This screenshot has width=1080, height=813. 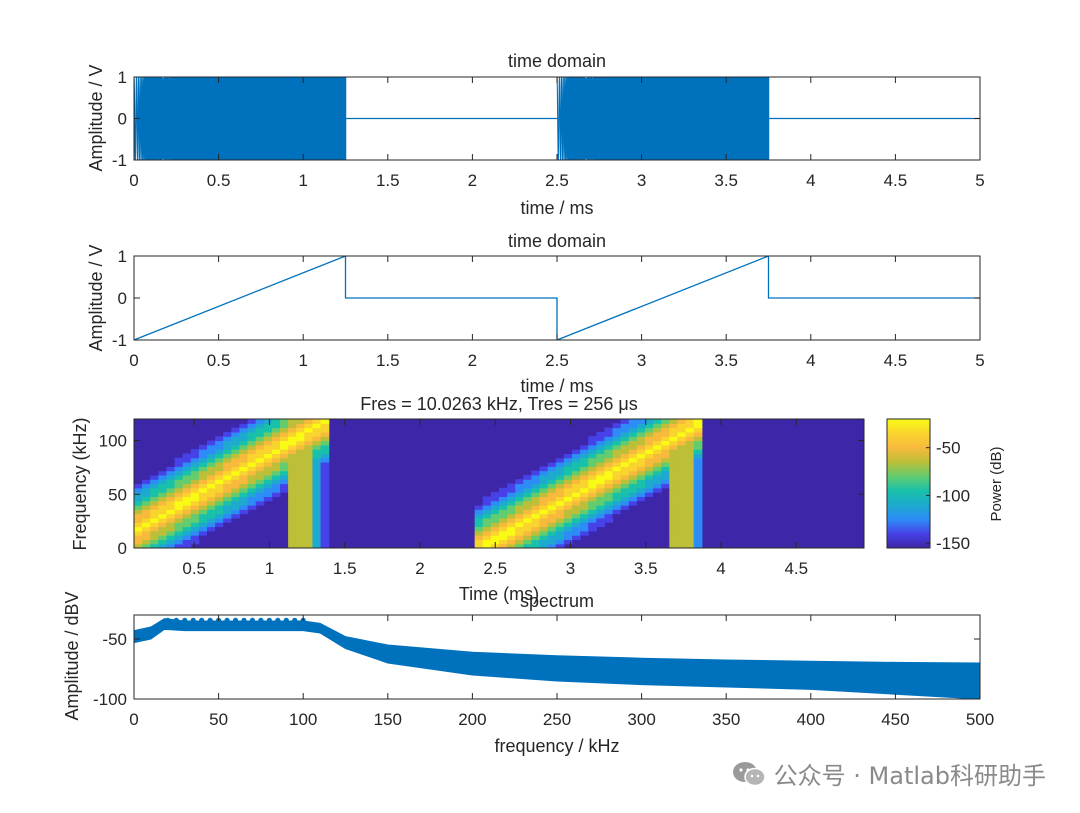 I want to click on x-tick-label: 2.5, so click(x=495, y=568).